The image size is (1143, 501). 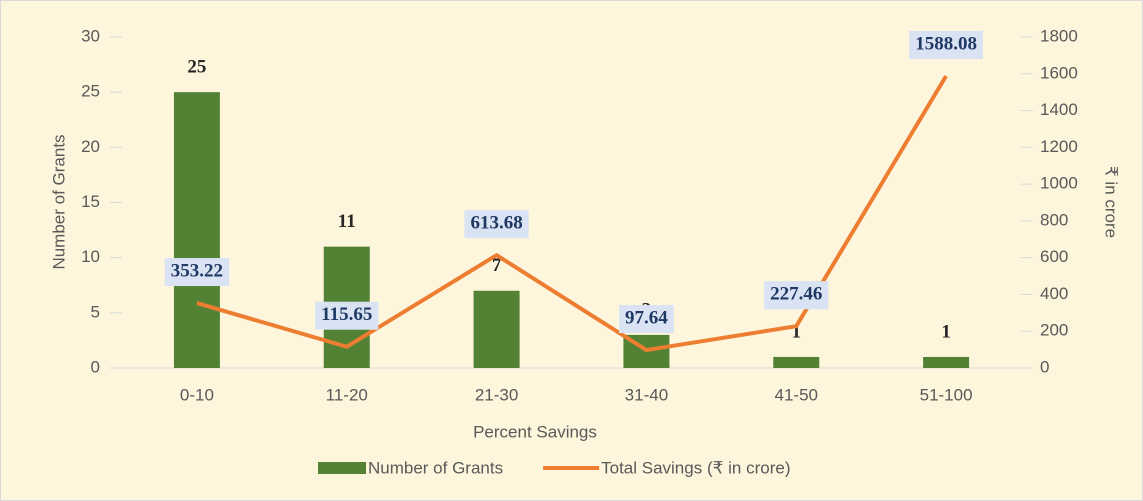 What do you see at coordinates (95, 311) in the screenshot?
I see `y-tick-label: 5` at bounding box center [95, 311].